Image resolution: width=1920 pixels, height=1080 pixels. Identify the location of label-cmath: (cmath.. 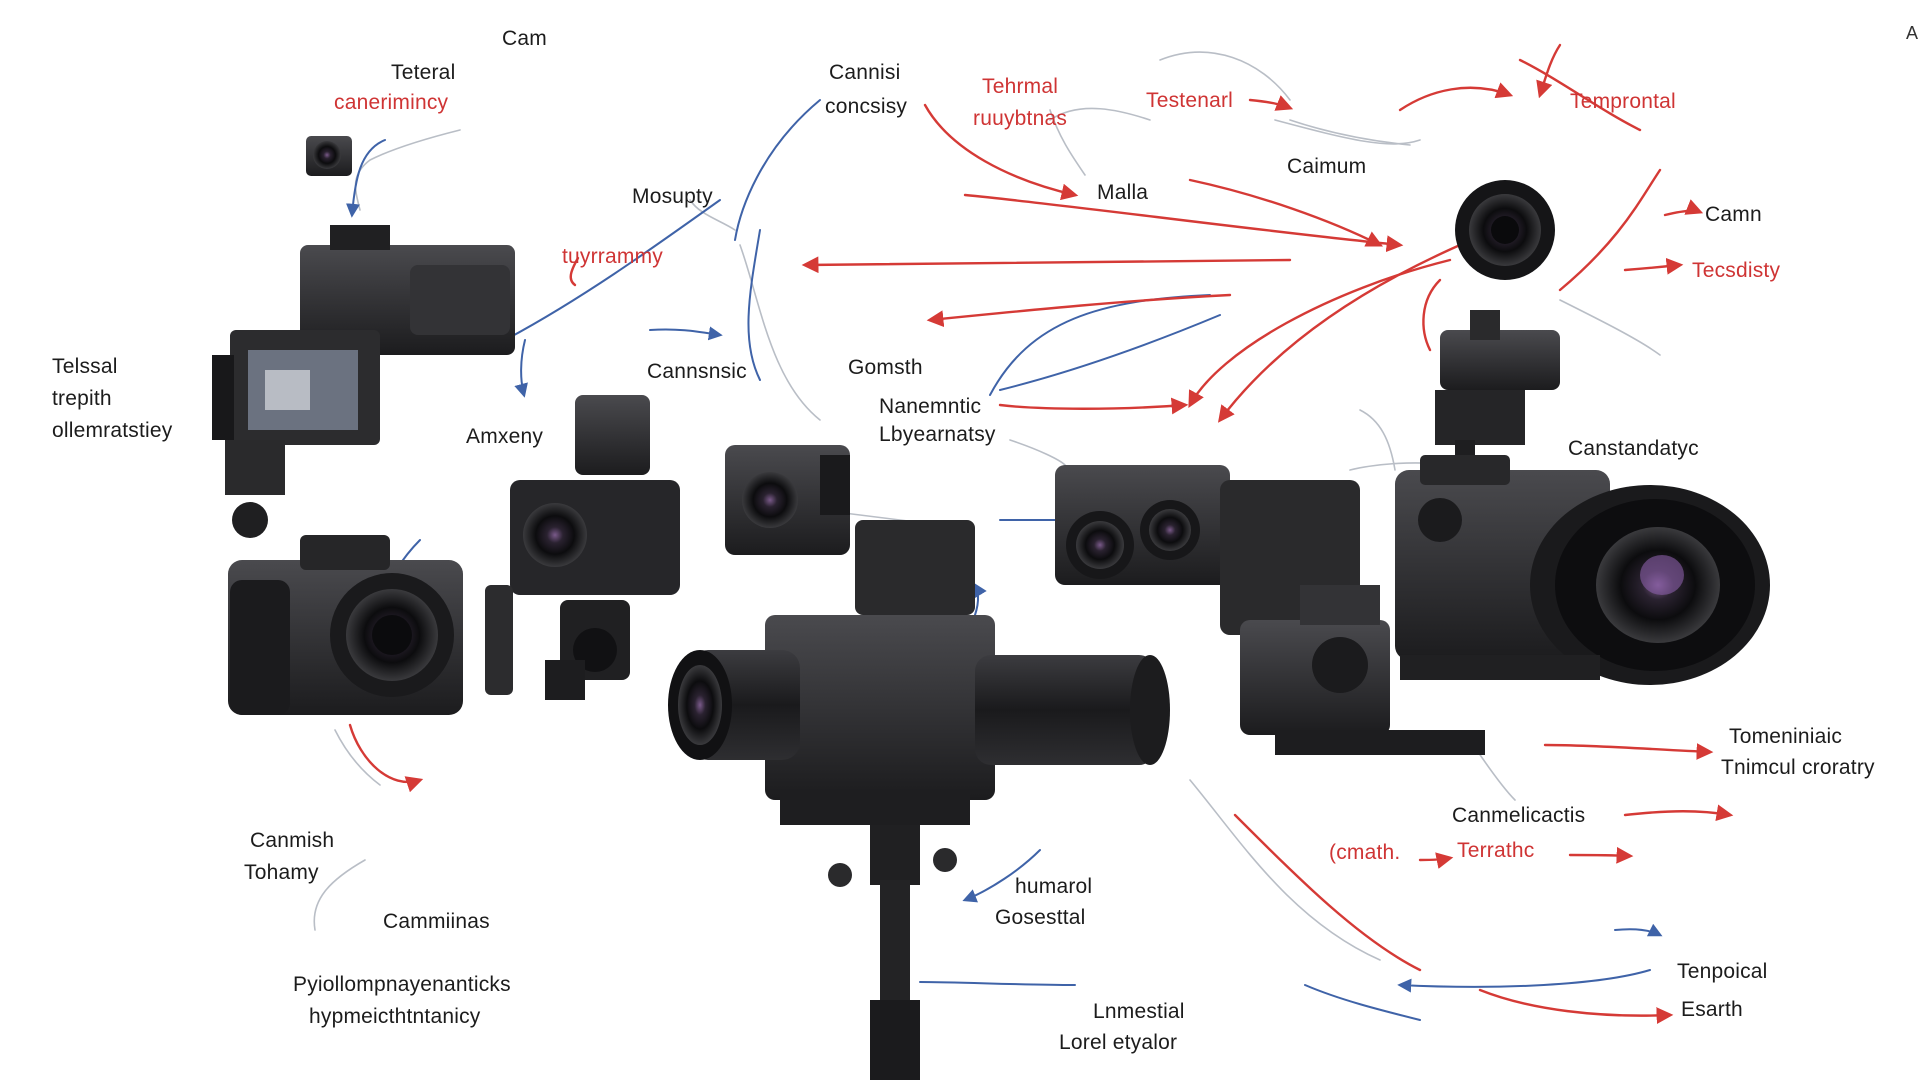
(1365, 852).